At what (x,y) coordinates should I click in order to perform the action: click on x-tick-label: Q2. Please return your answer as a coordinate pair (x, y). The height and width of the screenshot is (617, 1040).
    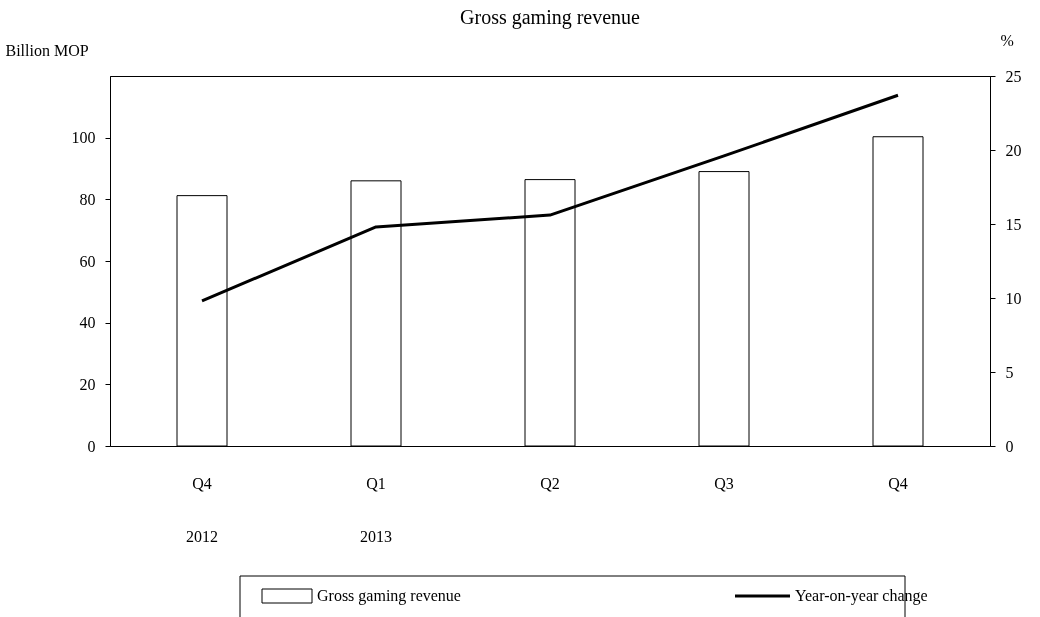
    Looking at the image, I should click on (550, 483).